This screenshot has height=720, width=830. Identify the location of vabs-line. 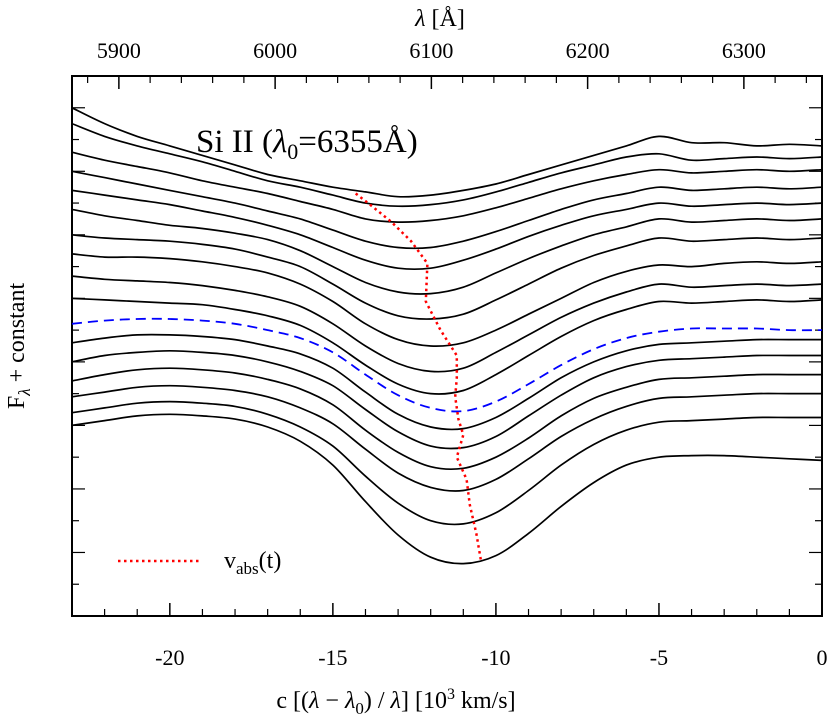
(418, 377).